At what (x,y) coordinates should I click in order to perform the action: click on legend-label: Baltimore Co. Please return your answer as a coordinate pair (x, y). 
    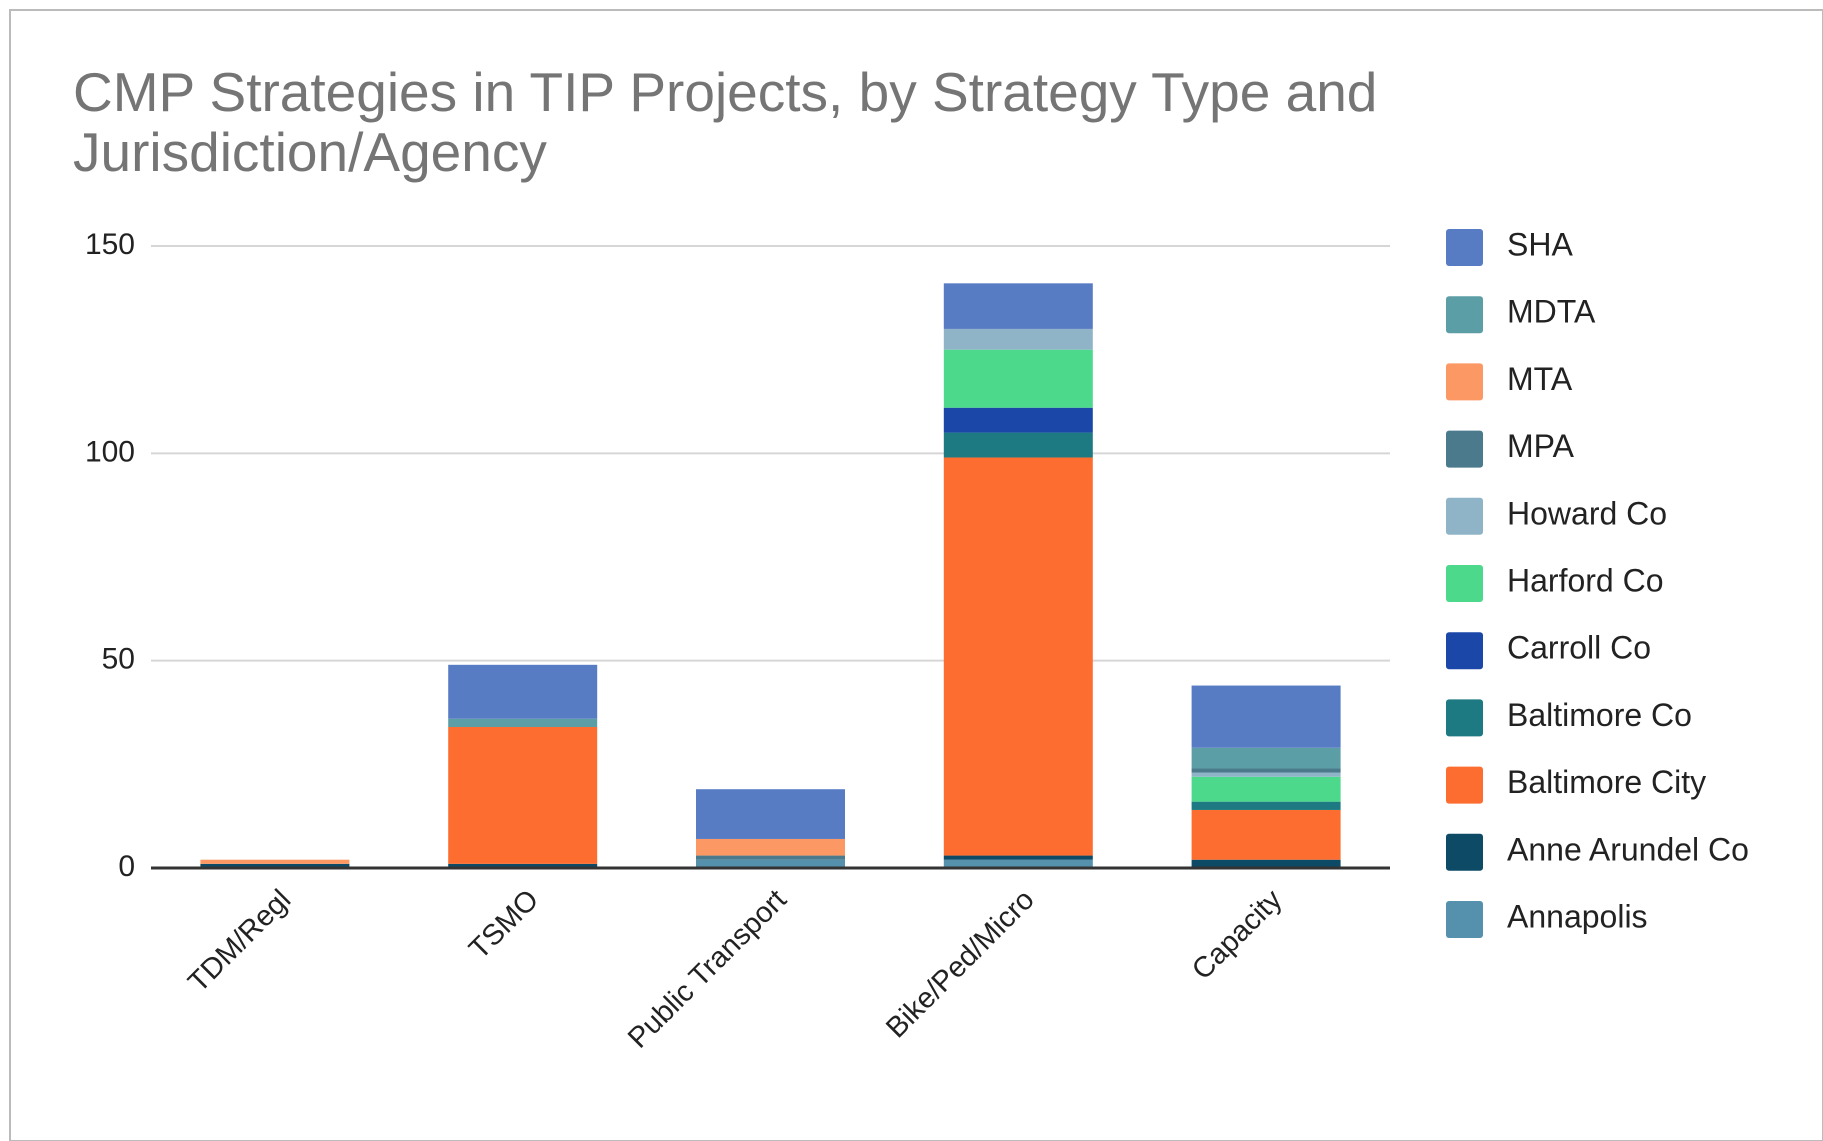
    Looking at the image, I should click on (1599, 715).